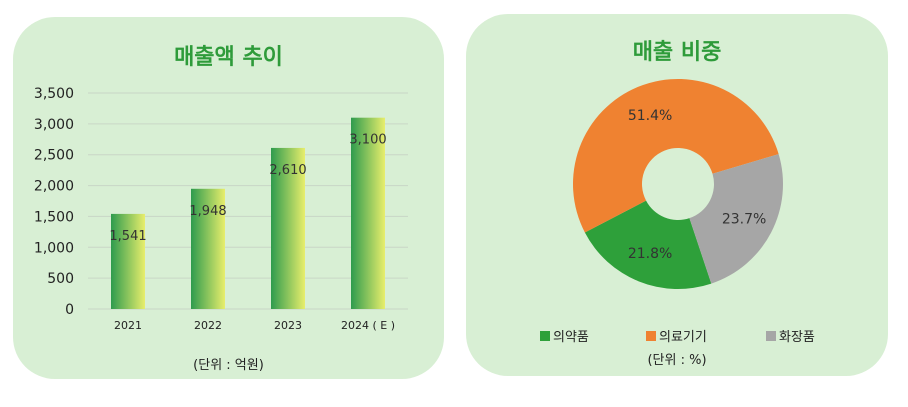  Describe the element at coordinates (677, 360) in the screenshot. I see `share-unit-note: (단위 : %)` at that location.